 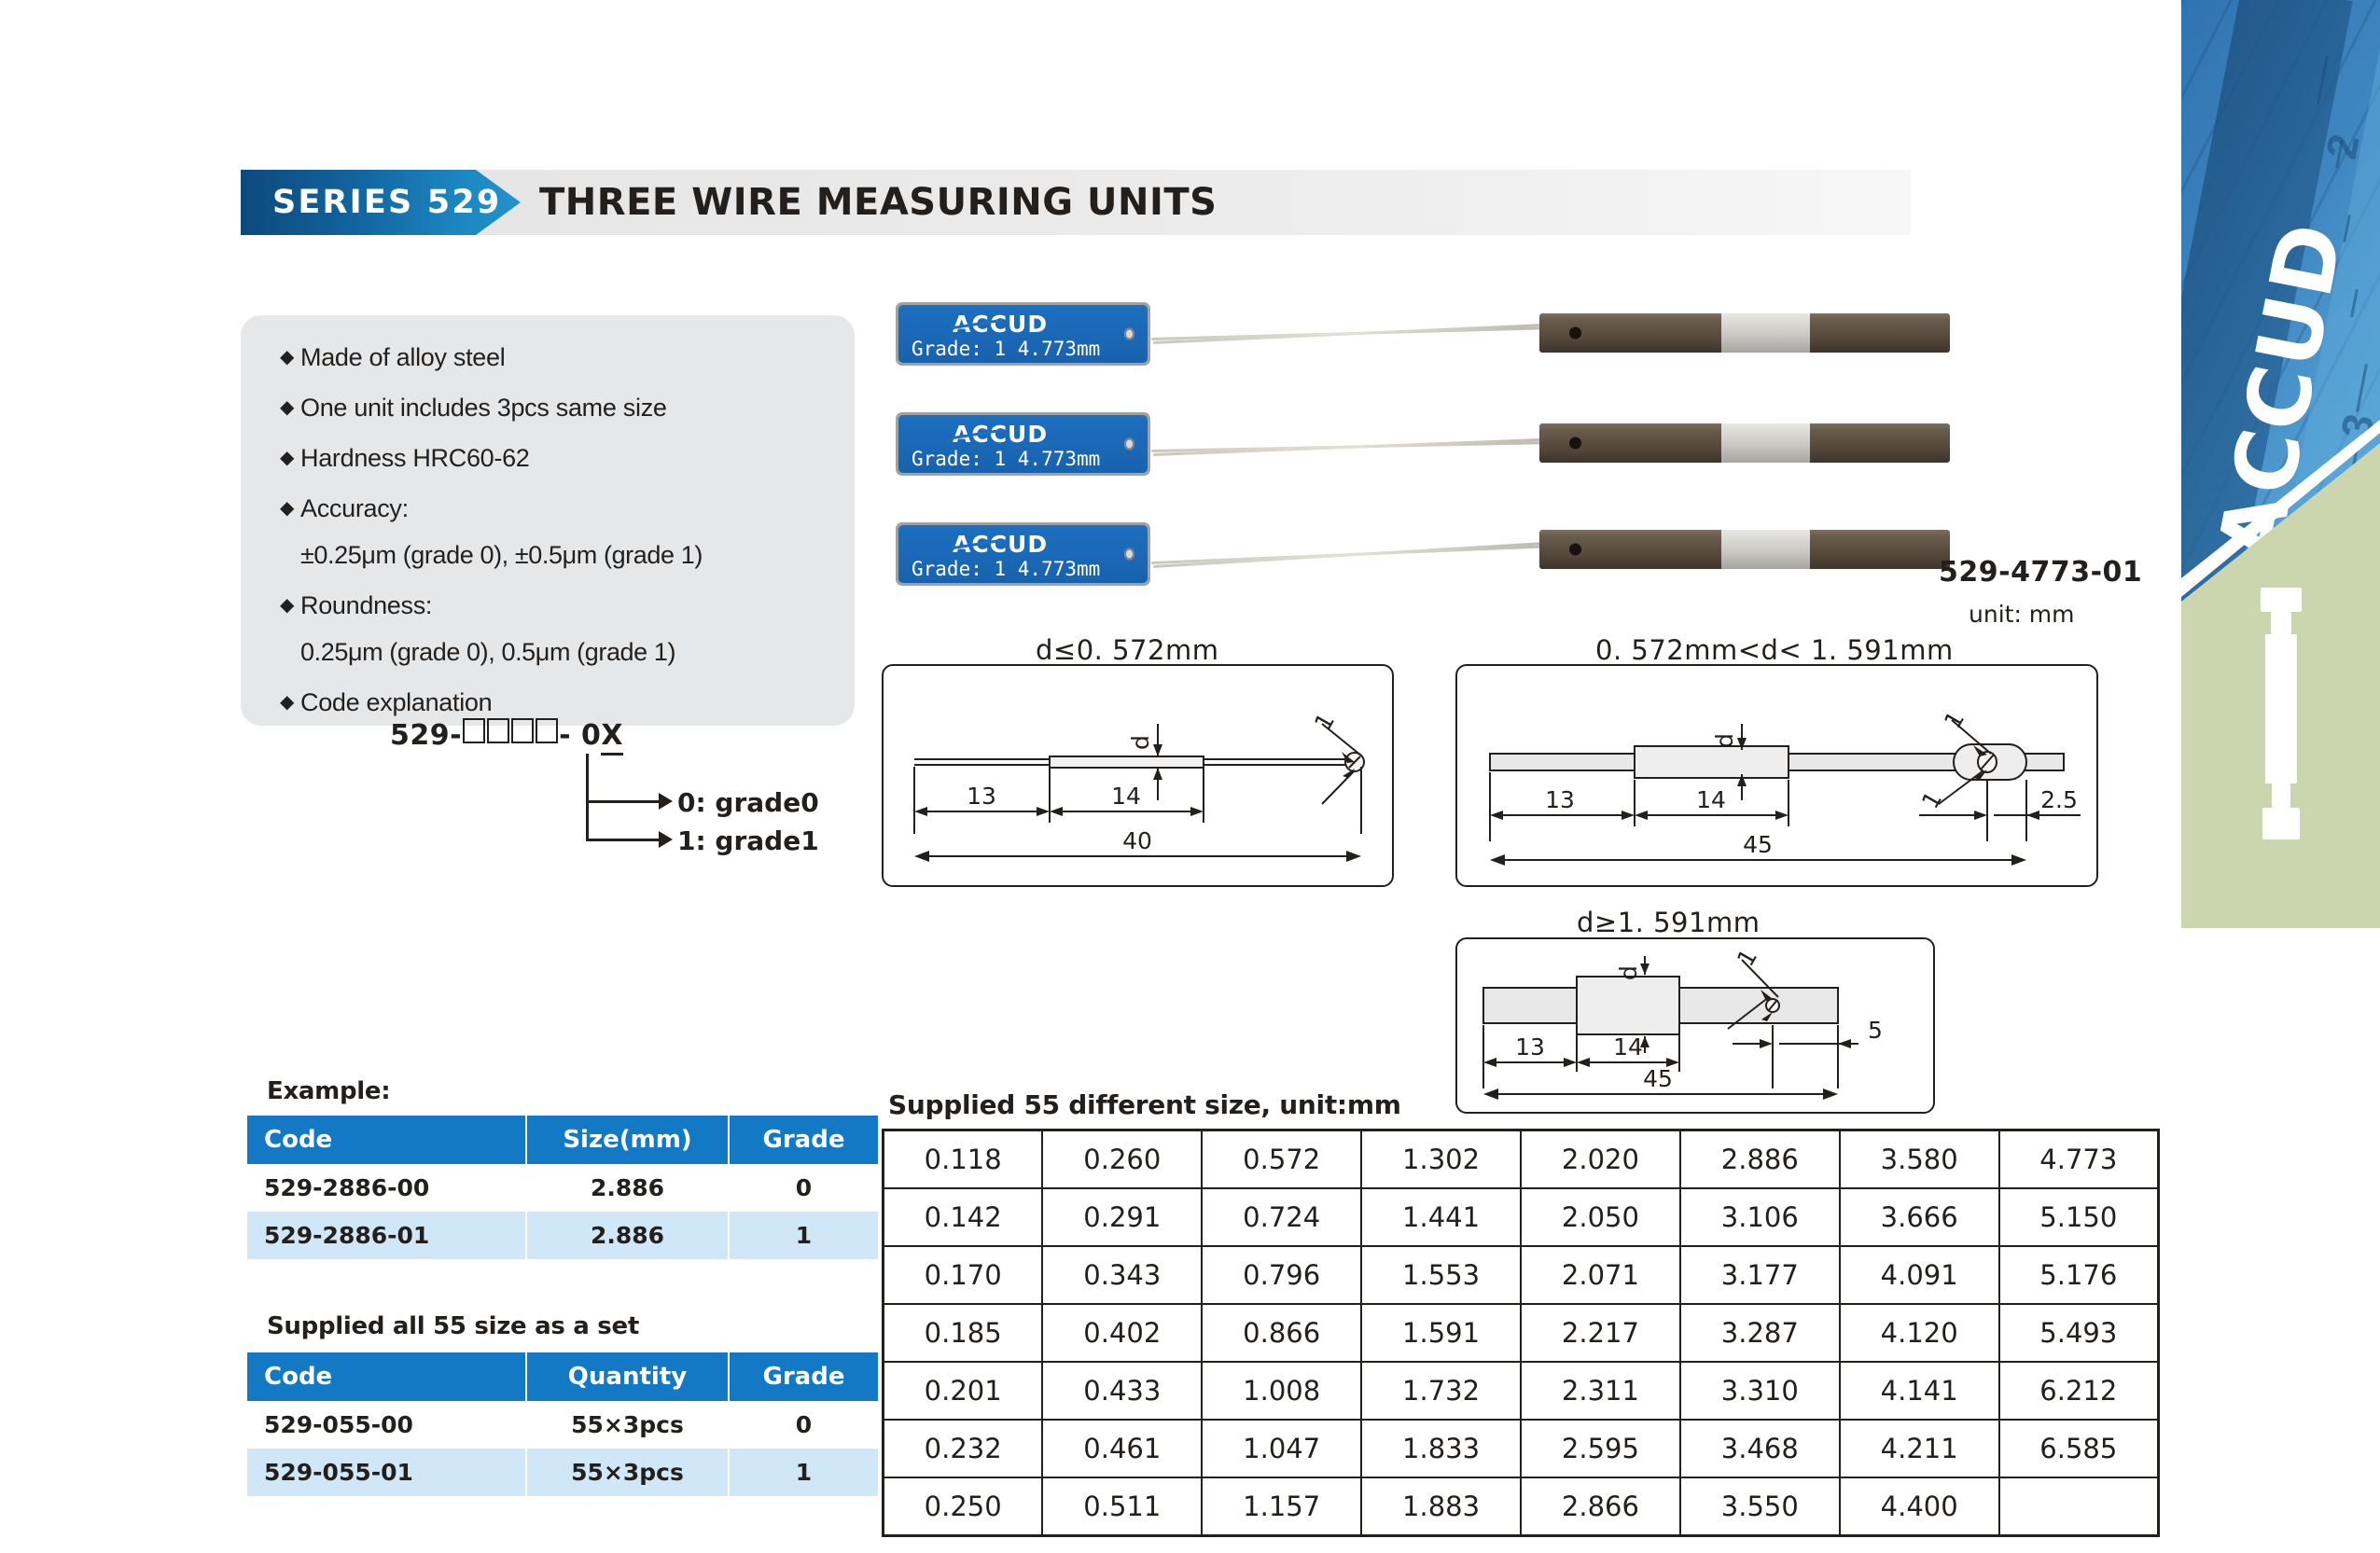 I want to click on drawing-3-caption: d≥1. 591mm, so click(x=1669, y=922).